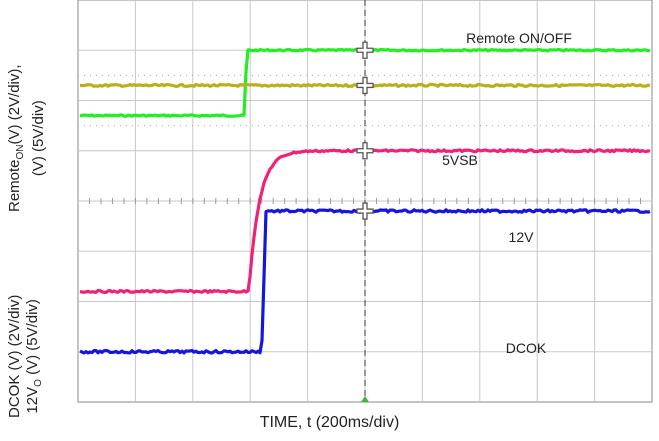  What do you see at coordinates (507, 193) in the screenshot?
I see `trace-labels: Remote ON/OFF 5VSB 12V DCOK` at bounding box center [507, 193].